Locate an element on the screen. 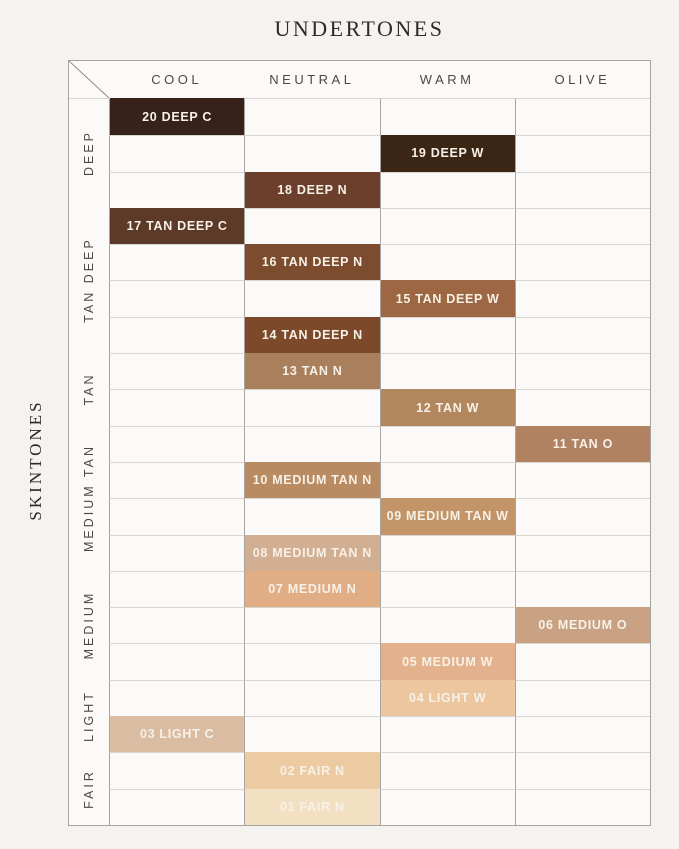 The image size is (679, 849). grid-cell: 03 LIGHT C is located at coordinates (177, 734).